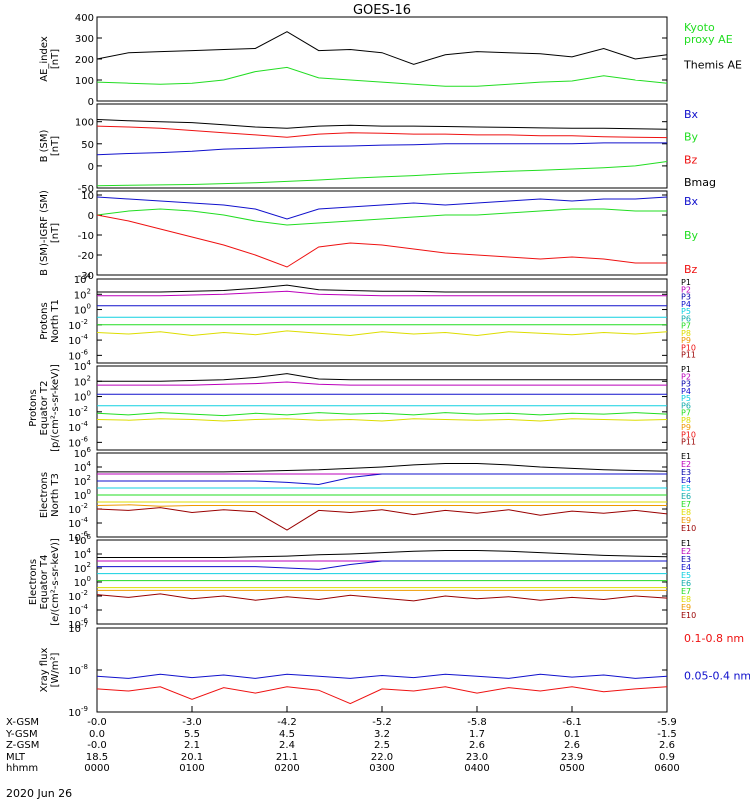 The width and height of the screenshot is (750, 800). Describe the element at coordinates (686, 289) in the screenshot. I see `legend-entry: P2` at that location.